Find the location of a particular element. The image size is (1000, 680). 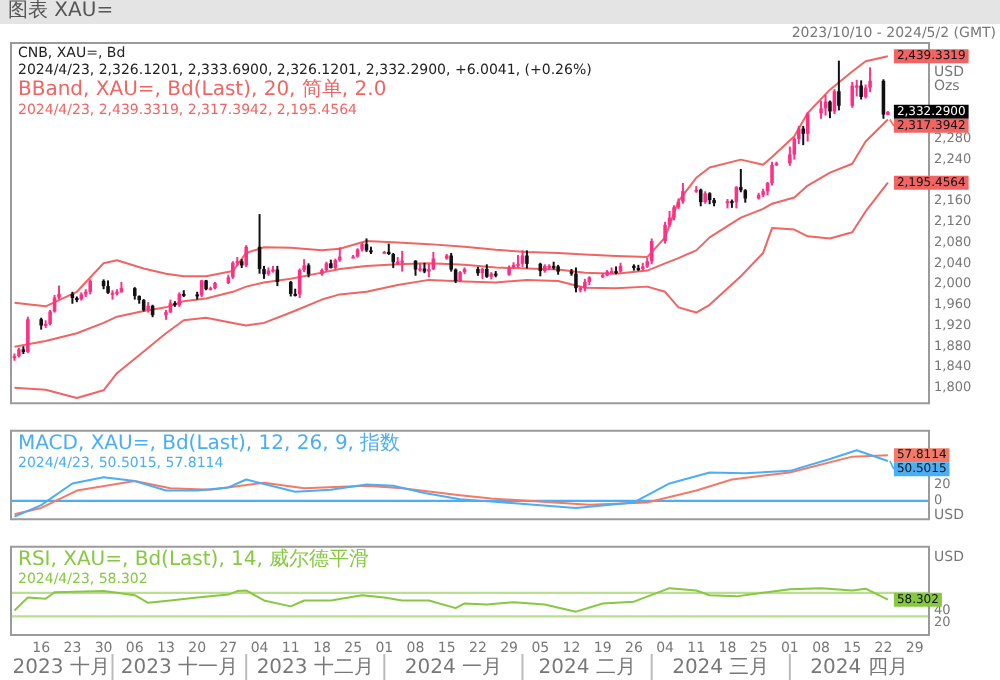

chart-title: 图表 XAU= is located at coordinates (500, 12).